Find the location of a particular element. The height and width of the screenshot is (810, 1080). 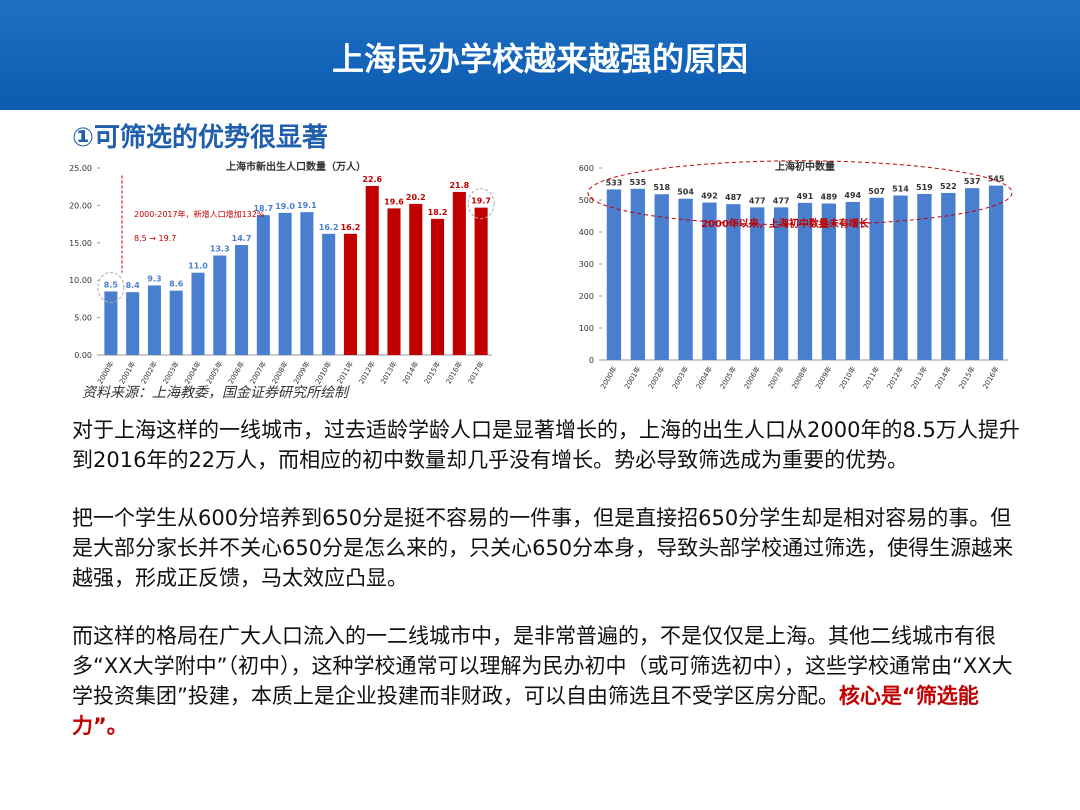

y-tick-label: 15.00 is located at coordinates (80, 243).